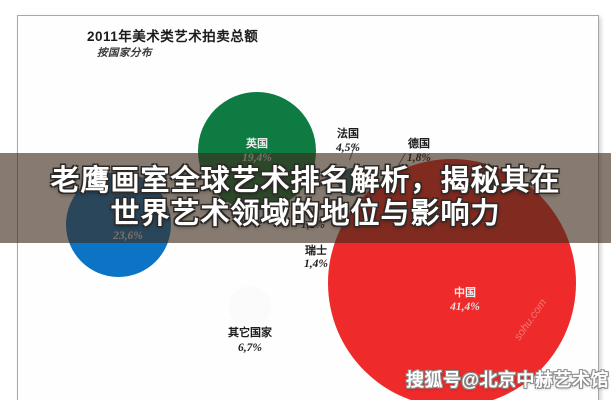 The width and height of the screenshot is (611, 400). Describe the element at coordinates (250, 307) in the screenshot. I see `bubble-other-countries` at that location.